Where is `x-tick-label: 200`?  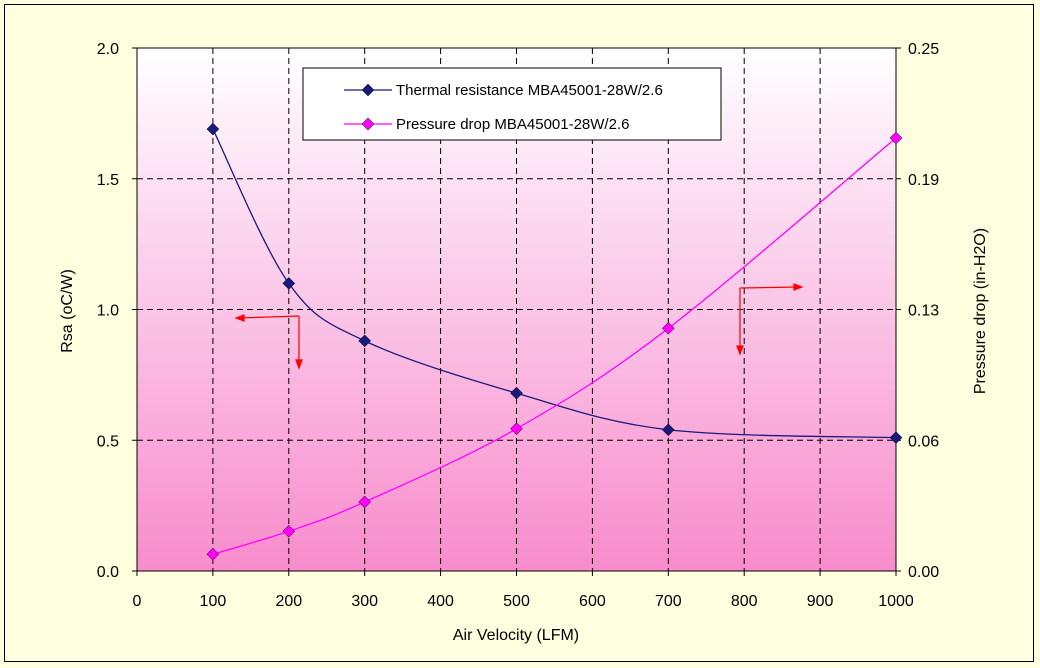
x-tick-label: 200 is located at coordinates (288, 601).